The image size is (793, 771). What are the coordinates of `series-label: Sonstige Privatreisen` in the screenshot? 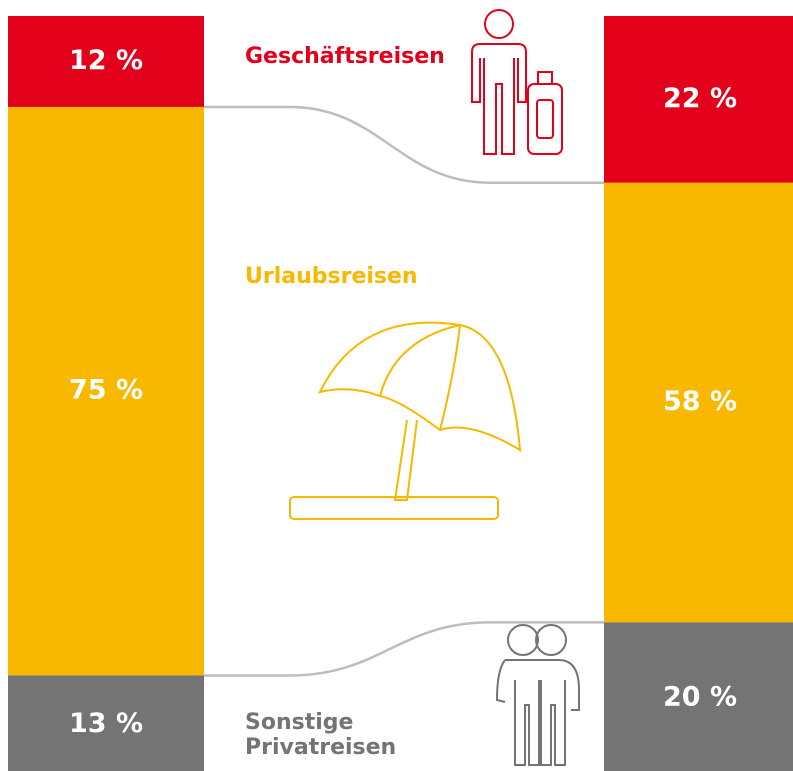 It's located at (321, 735).